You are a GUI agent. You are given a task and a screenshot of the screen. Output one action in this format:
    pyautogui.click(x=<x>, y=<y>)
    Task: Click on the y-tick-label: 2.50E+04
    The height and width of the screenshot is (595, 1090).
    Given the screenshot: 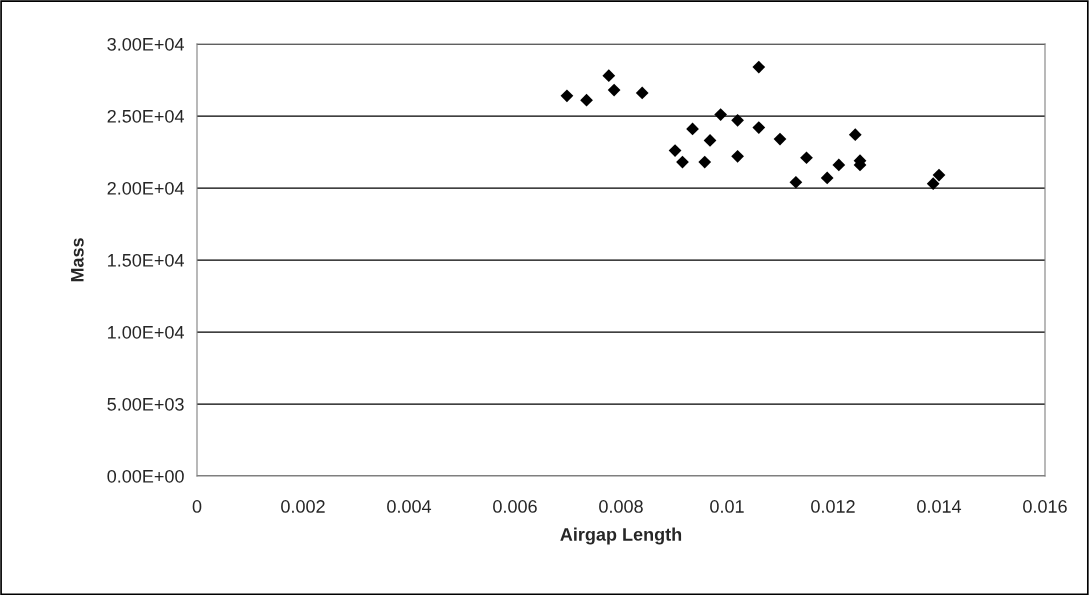 What is the action you would take?
    pyautogui.click(x=145, y=116)
    